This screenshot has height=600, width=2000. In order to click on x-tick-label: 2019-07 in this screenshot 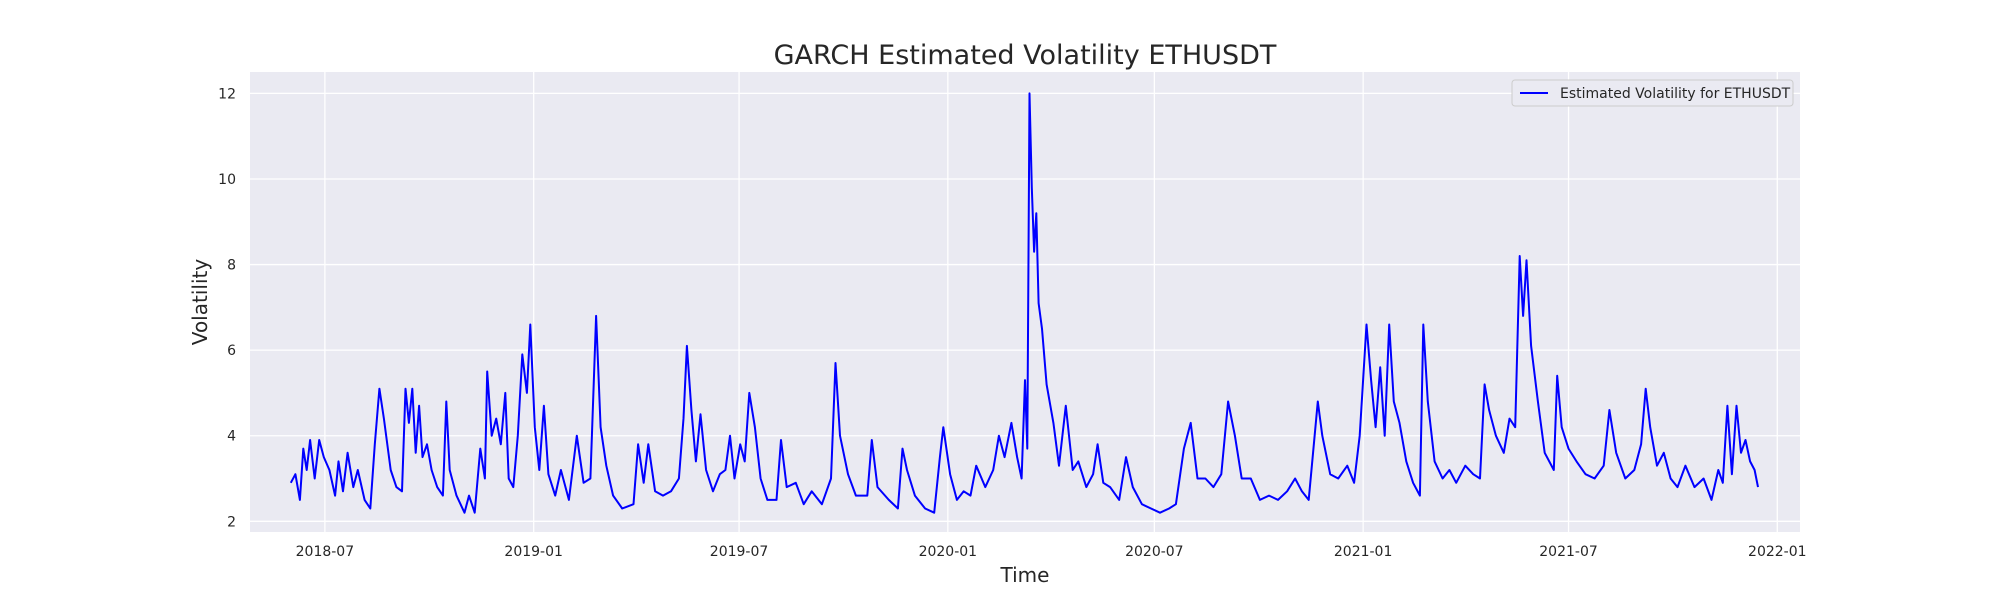, I will do `click(739, 552)`.